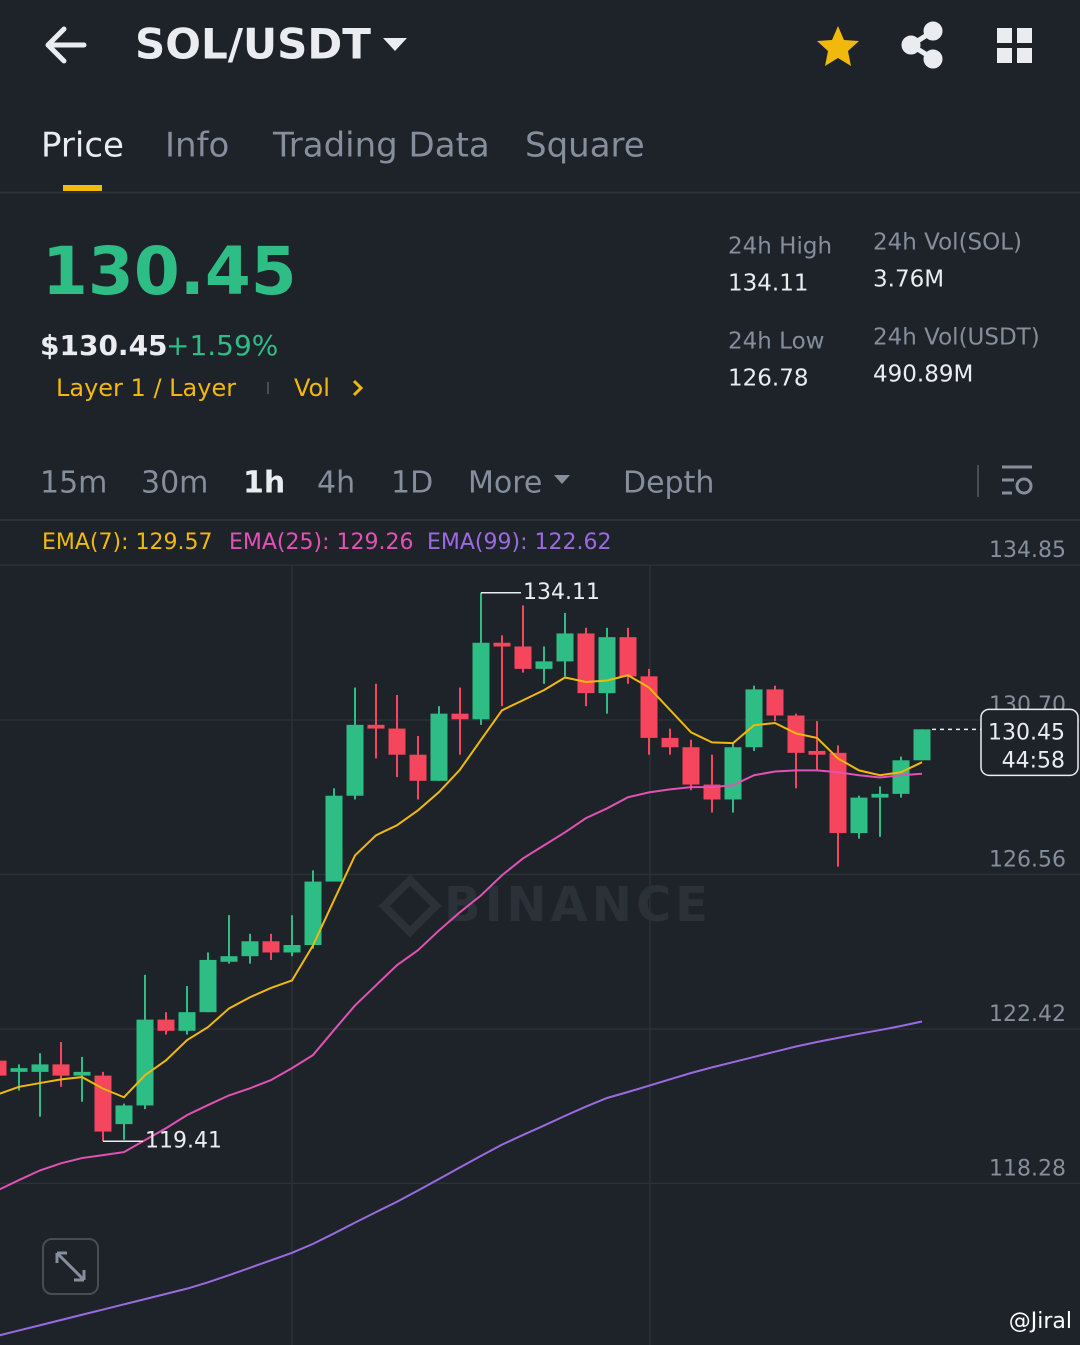 The height and width of the screenshot is (1345, 1080). What do you see at coordinates (73, 483) in the screenshot?
I see `interval: 15m` at bounding box center [73, 483].